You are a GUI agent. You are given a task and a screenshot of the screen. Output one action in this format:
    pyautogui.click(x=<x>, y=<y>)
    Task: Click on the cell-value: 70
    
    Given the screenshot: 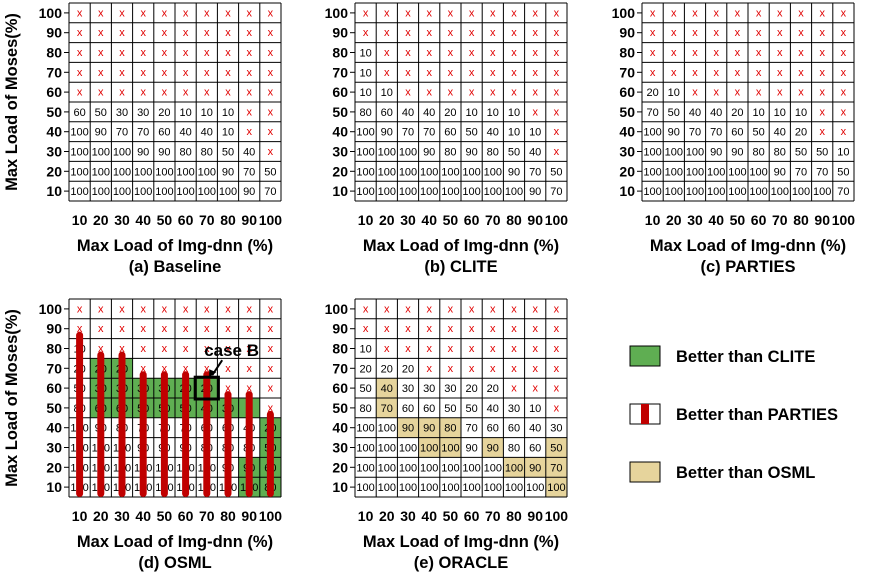 What is the action you would take?
    pyautogui.click(x=122, y=133)
    